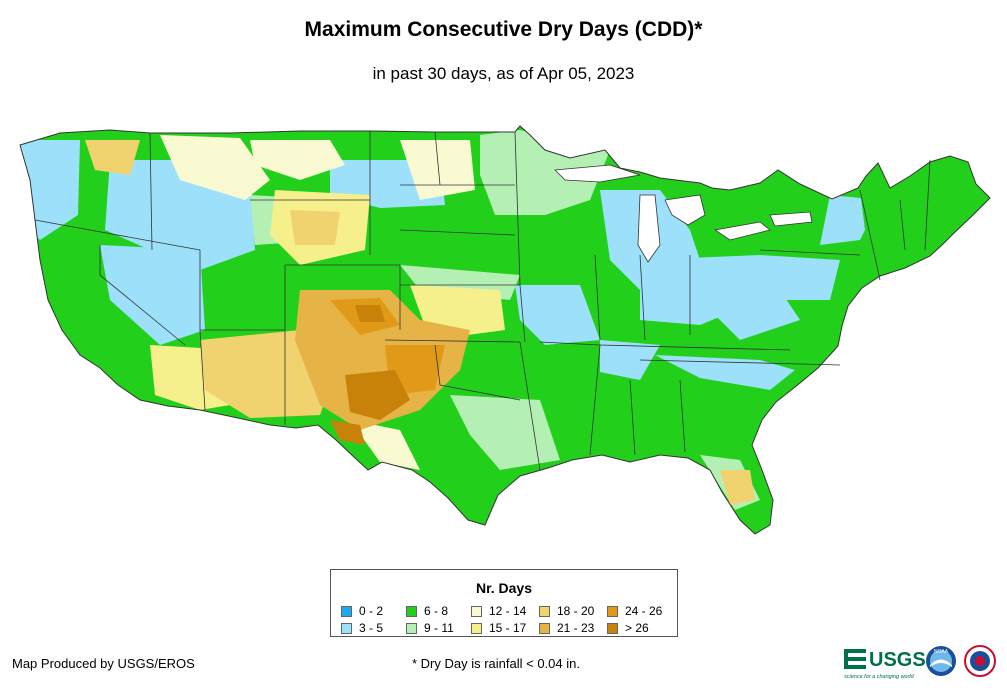  I want to click on usgs-wordmark: USGS, so click(897, 660).